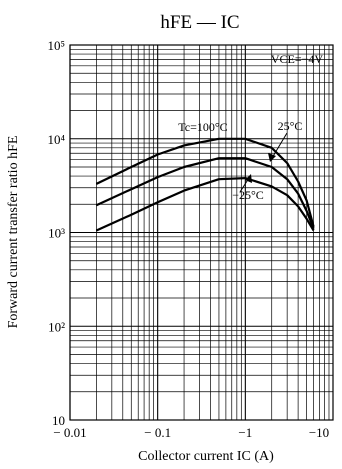 Image resolution: width=342 pixels, height=469 pixels. I want to click on x-tick-labels: − 0.01 − 0.1 −1 −10, so click(191, 432).